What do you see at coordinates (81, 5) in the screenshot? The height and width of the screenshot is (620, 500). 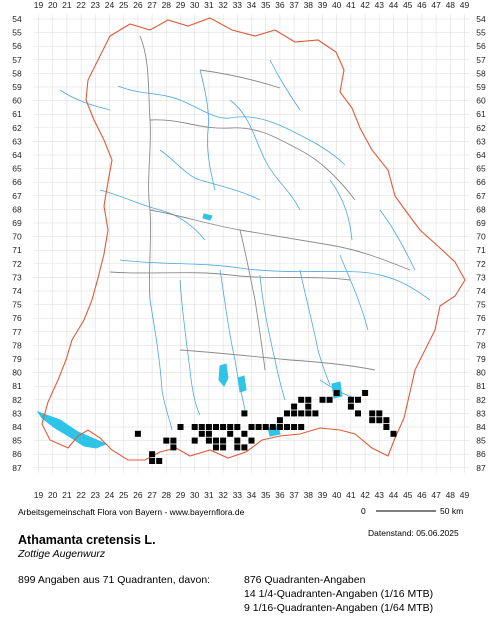 I see `x-tick-top: 22` at bounding box center [81, 5].